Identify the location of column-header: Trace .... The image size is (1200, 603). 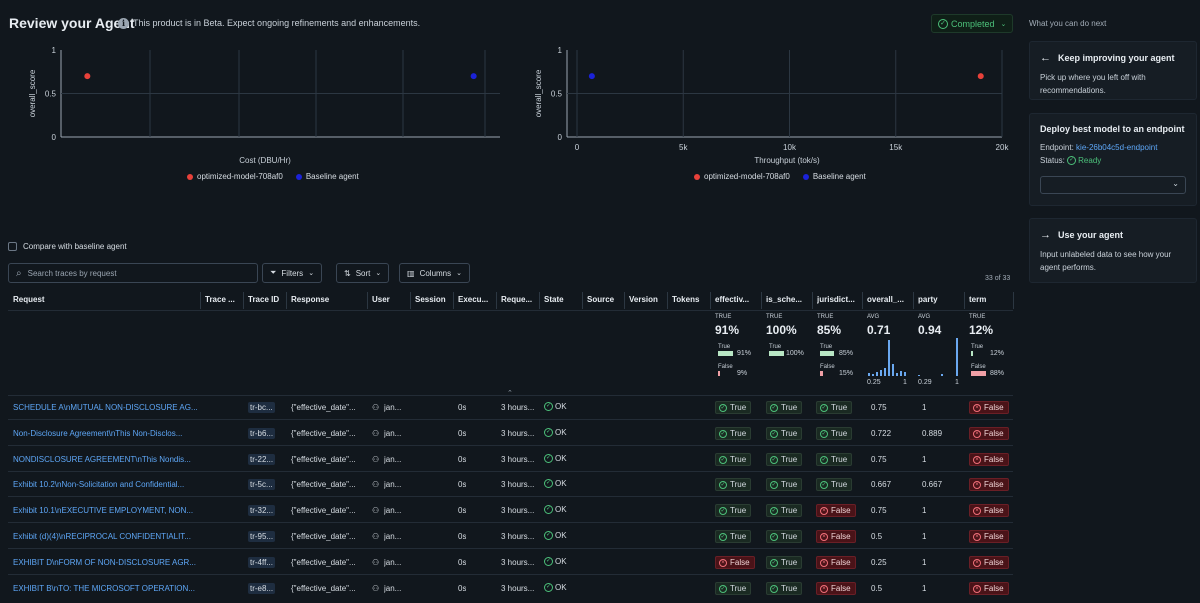
(220, 299).